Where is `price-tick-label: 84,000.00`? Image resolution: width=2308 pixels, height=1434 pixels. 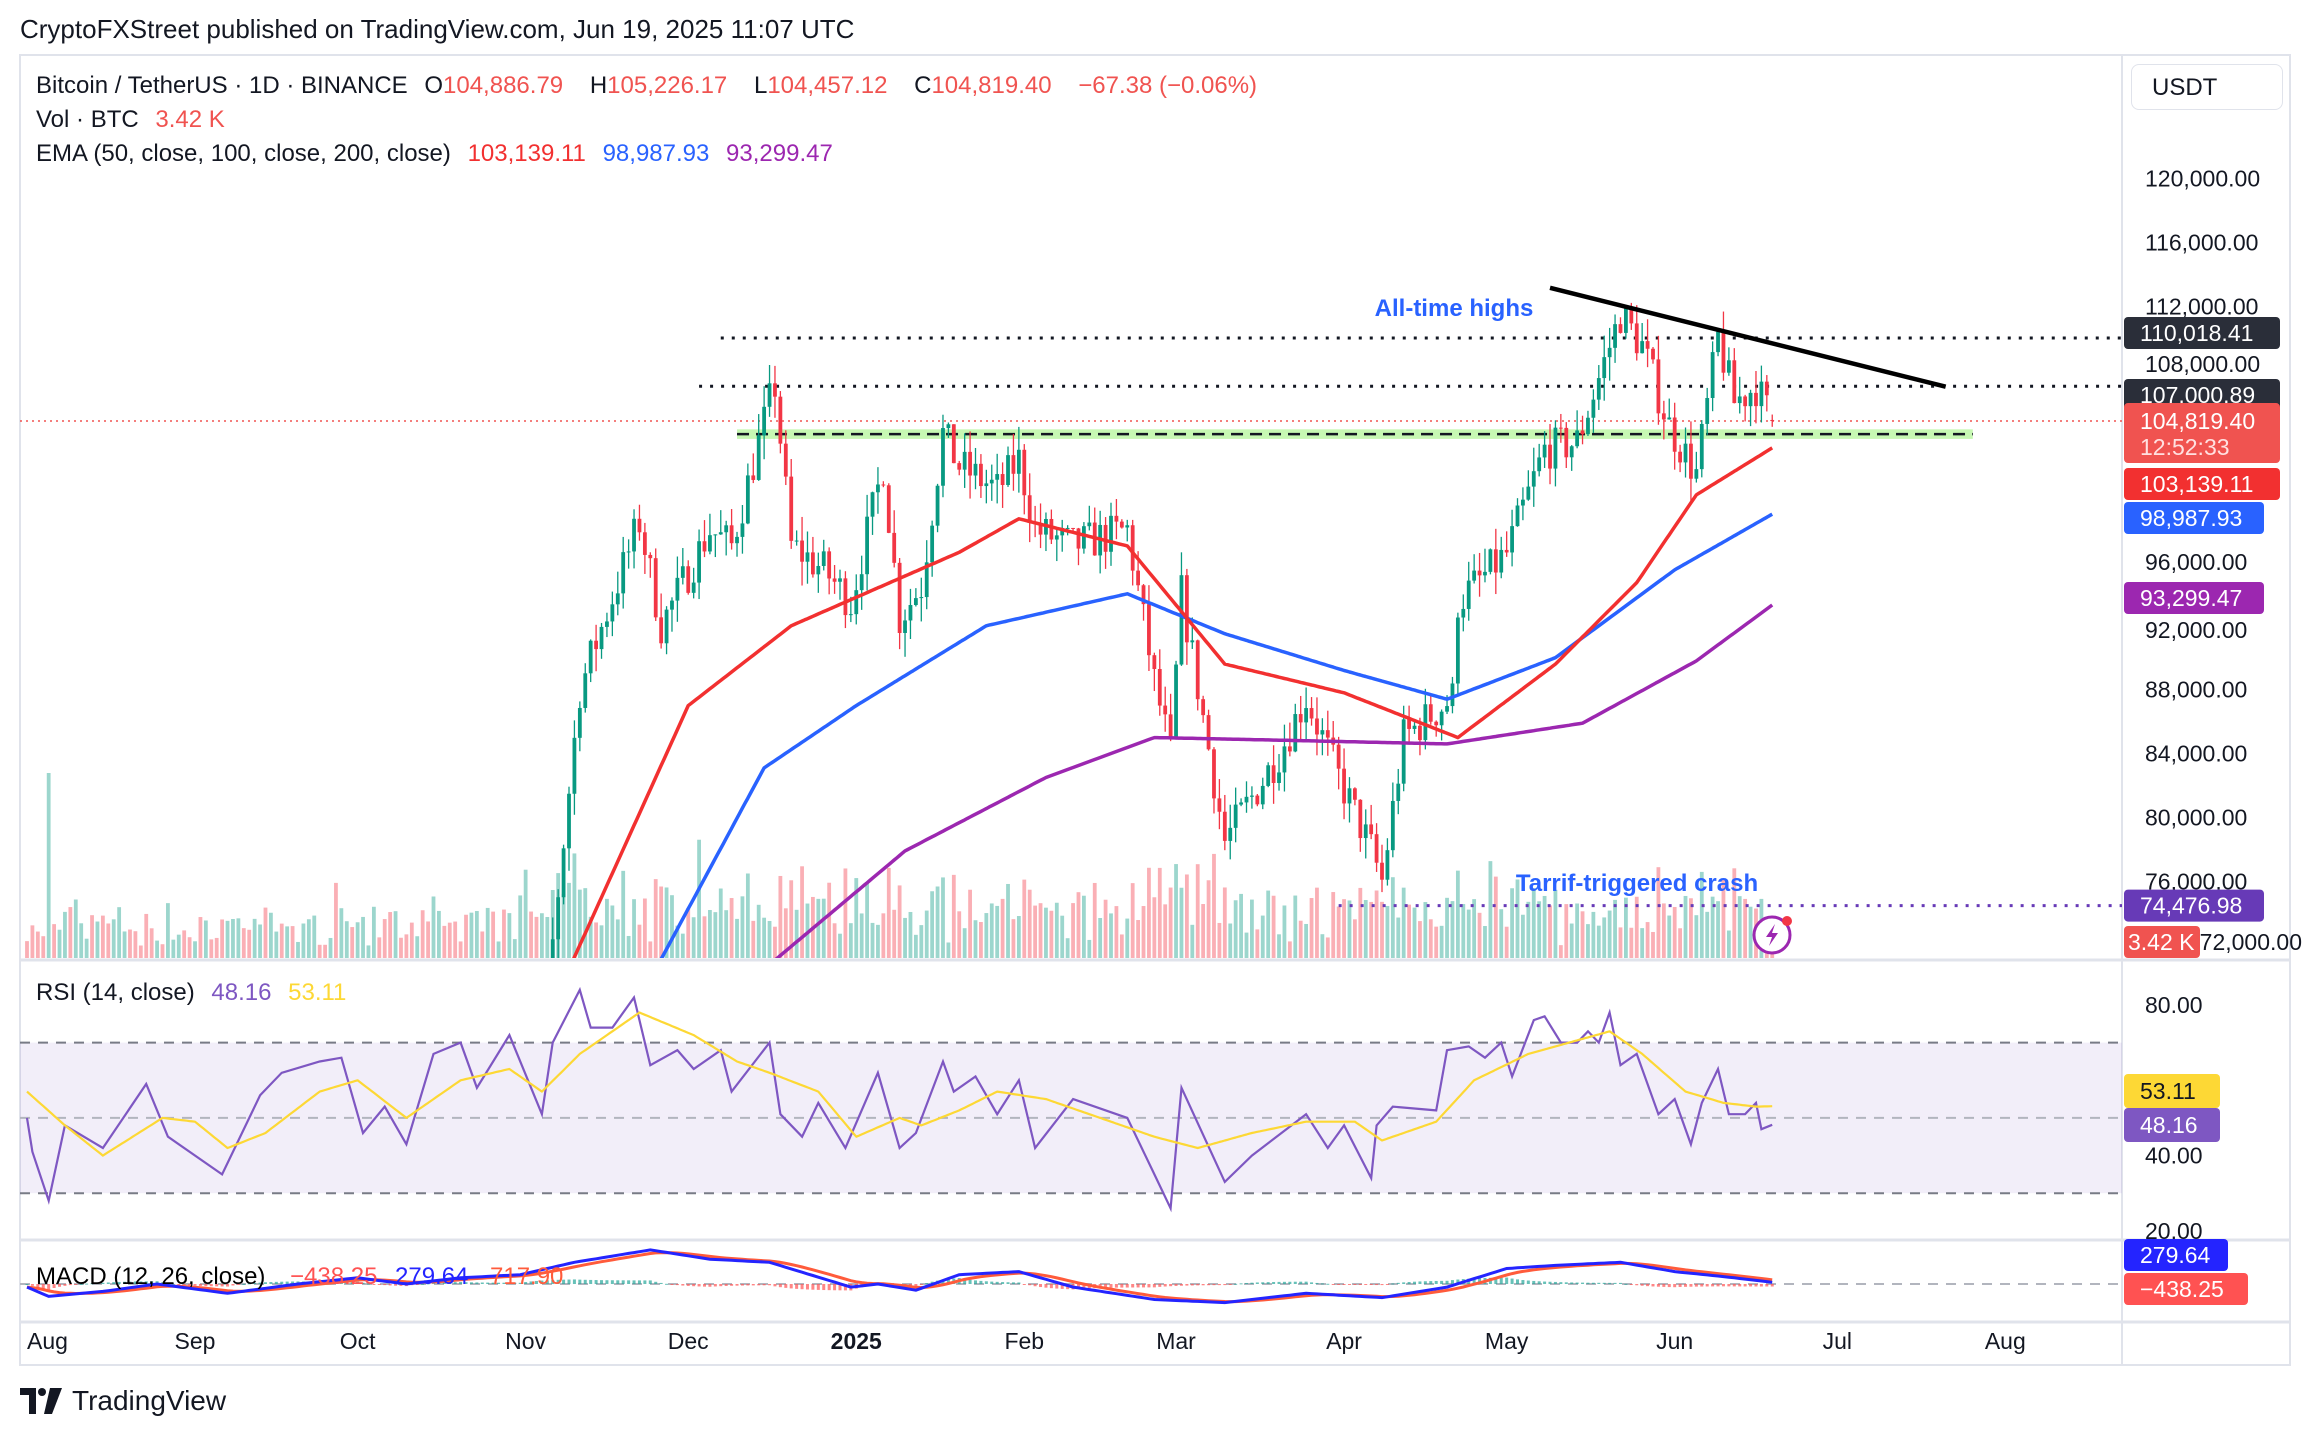 price-tick-label: 84,000.00 is located at coordinates (2196, 754).